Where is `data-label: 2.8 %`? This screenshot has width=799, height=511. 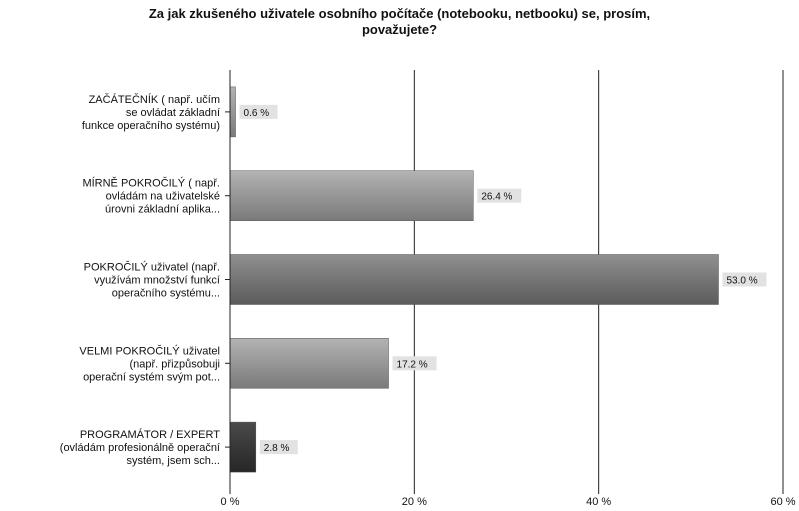 data-label: 2.8 % is located at coordinates (277, 448).